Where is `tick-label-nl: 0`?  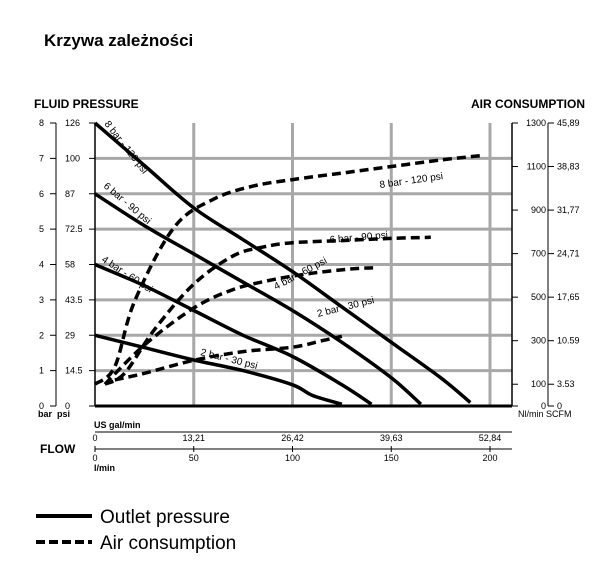
tick-label-nl: 0 is located at coordinates (543, 406).